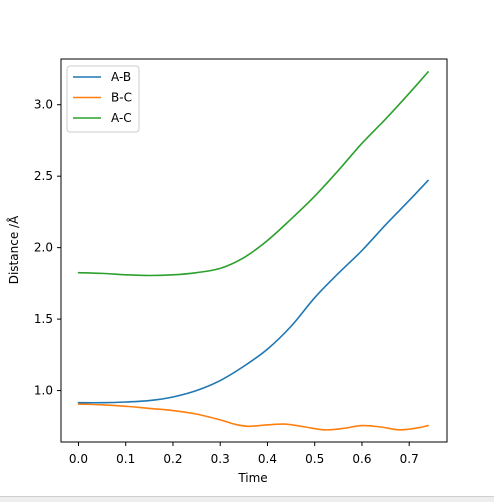 The image size is (494, 502). I want to click on legend-box, so click(103, 99).